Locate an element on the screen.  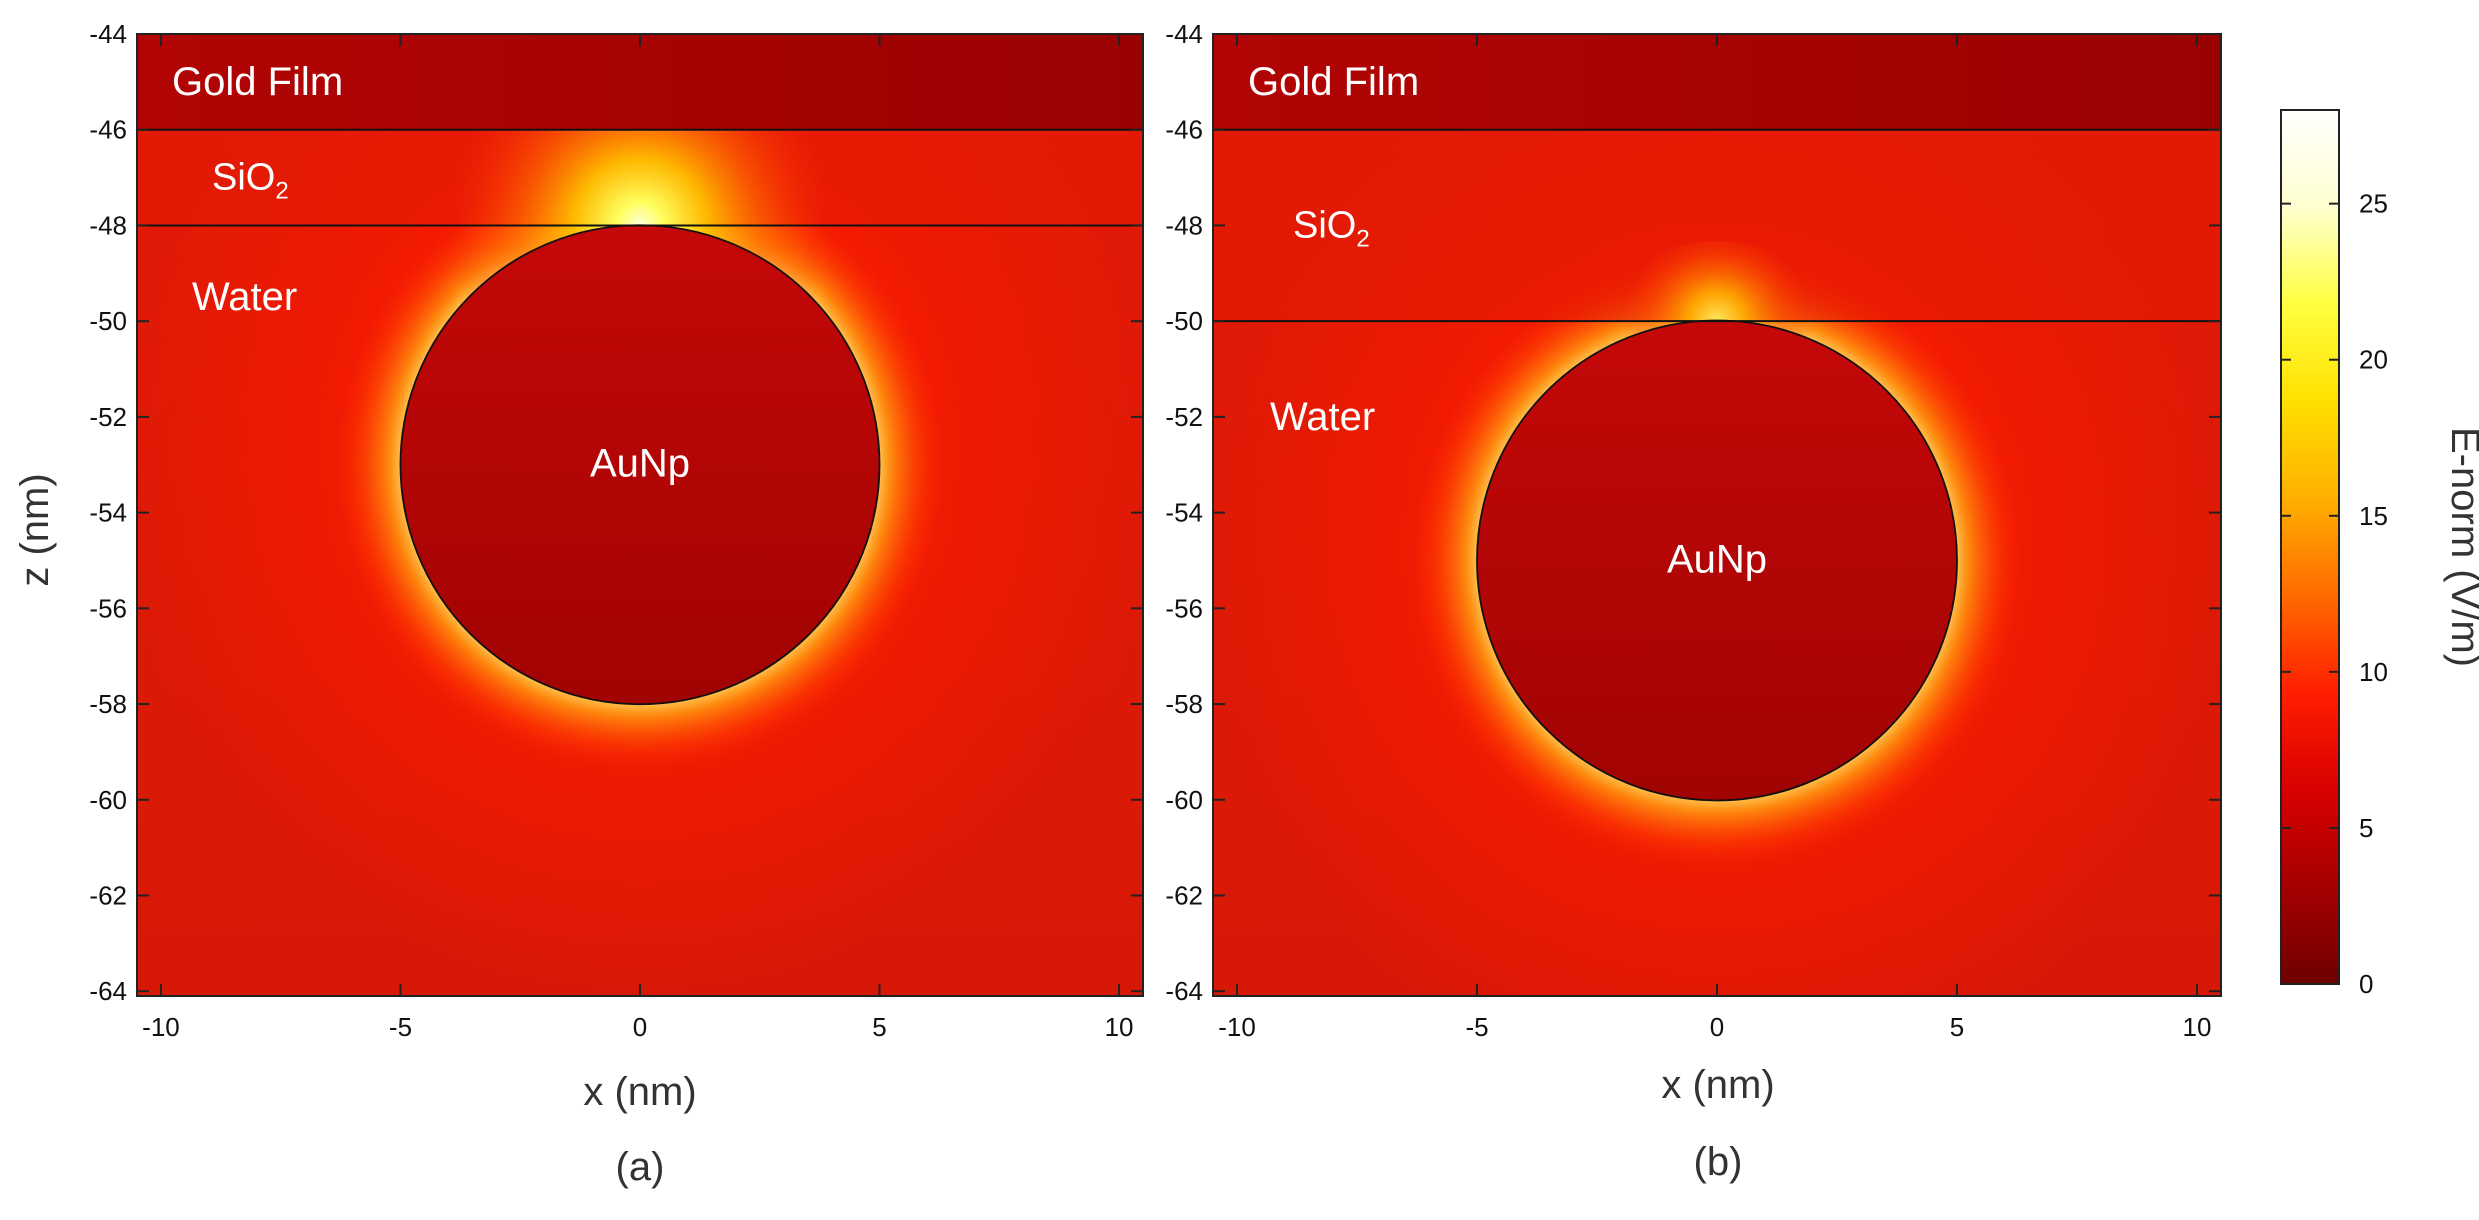
panel-label: (a) is located at coordinates (640, 1167).